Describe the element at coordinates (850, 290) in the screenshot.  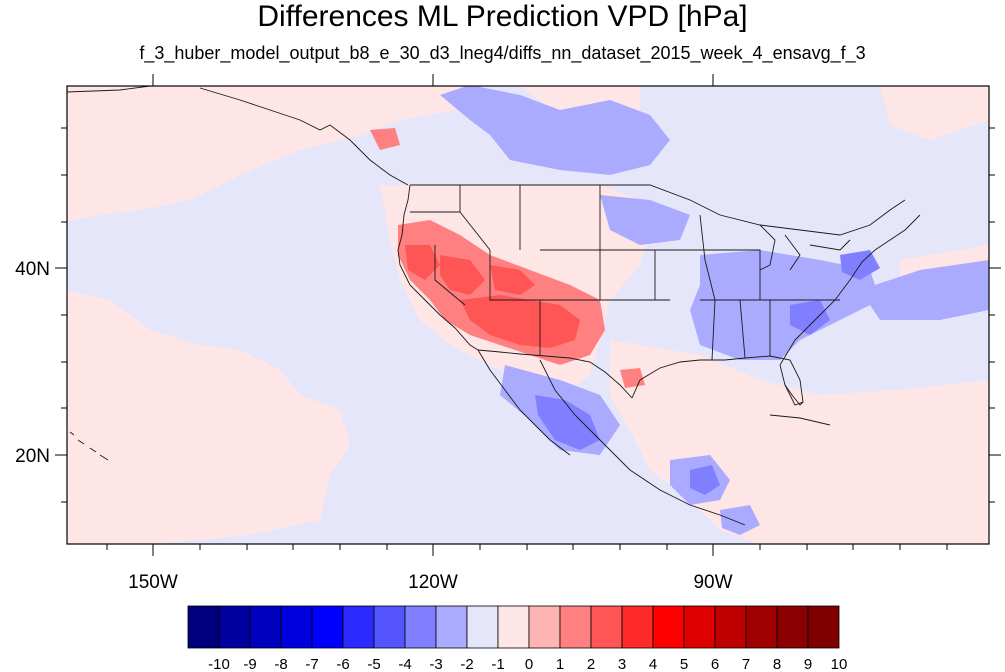
I see `atlantic-coastline` at that location.